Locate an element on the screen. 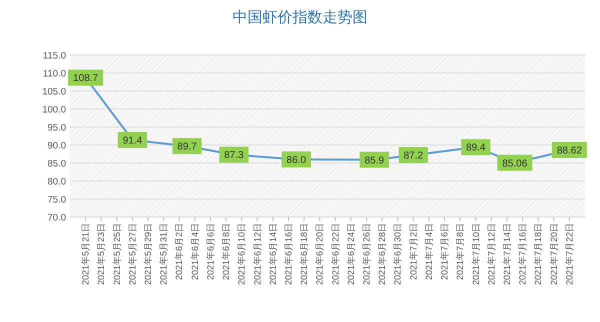 This screenshot has width=600, height=322. x-tick-label: 2021年6月18日 is located at coordinates (304, 254).